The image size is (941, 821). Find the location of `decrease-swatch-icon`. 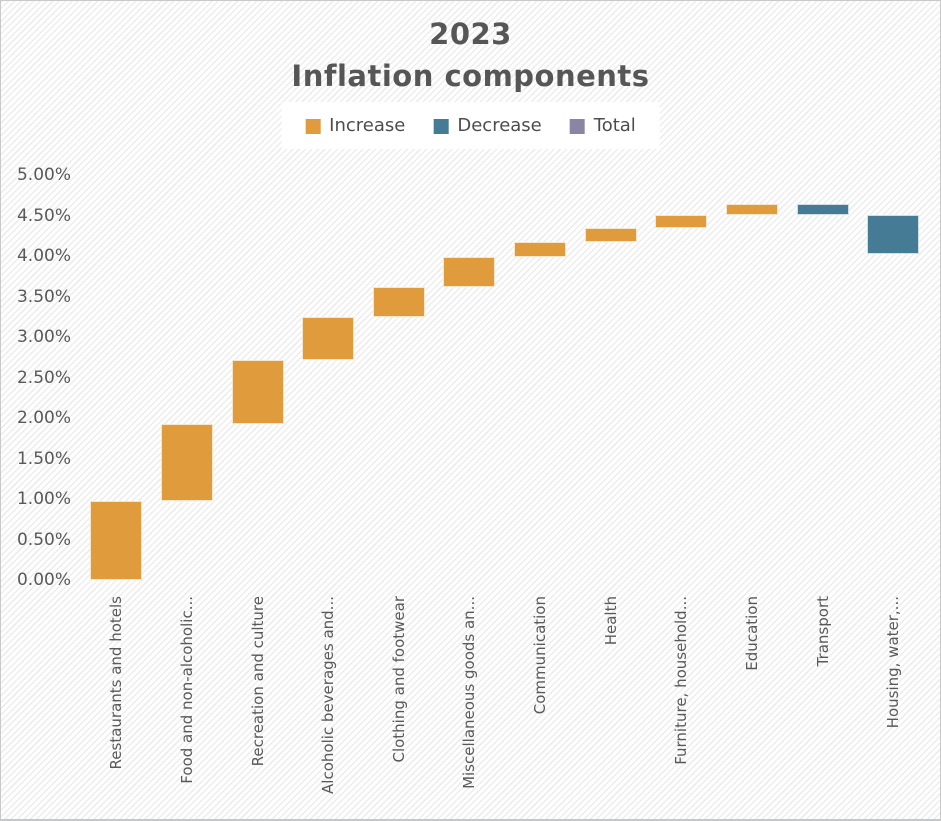

decrease-swatch-icon is located at coordinates (441, 126).